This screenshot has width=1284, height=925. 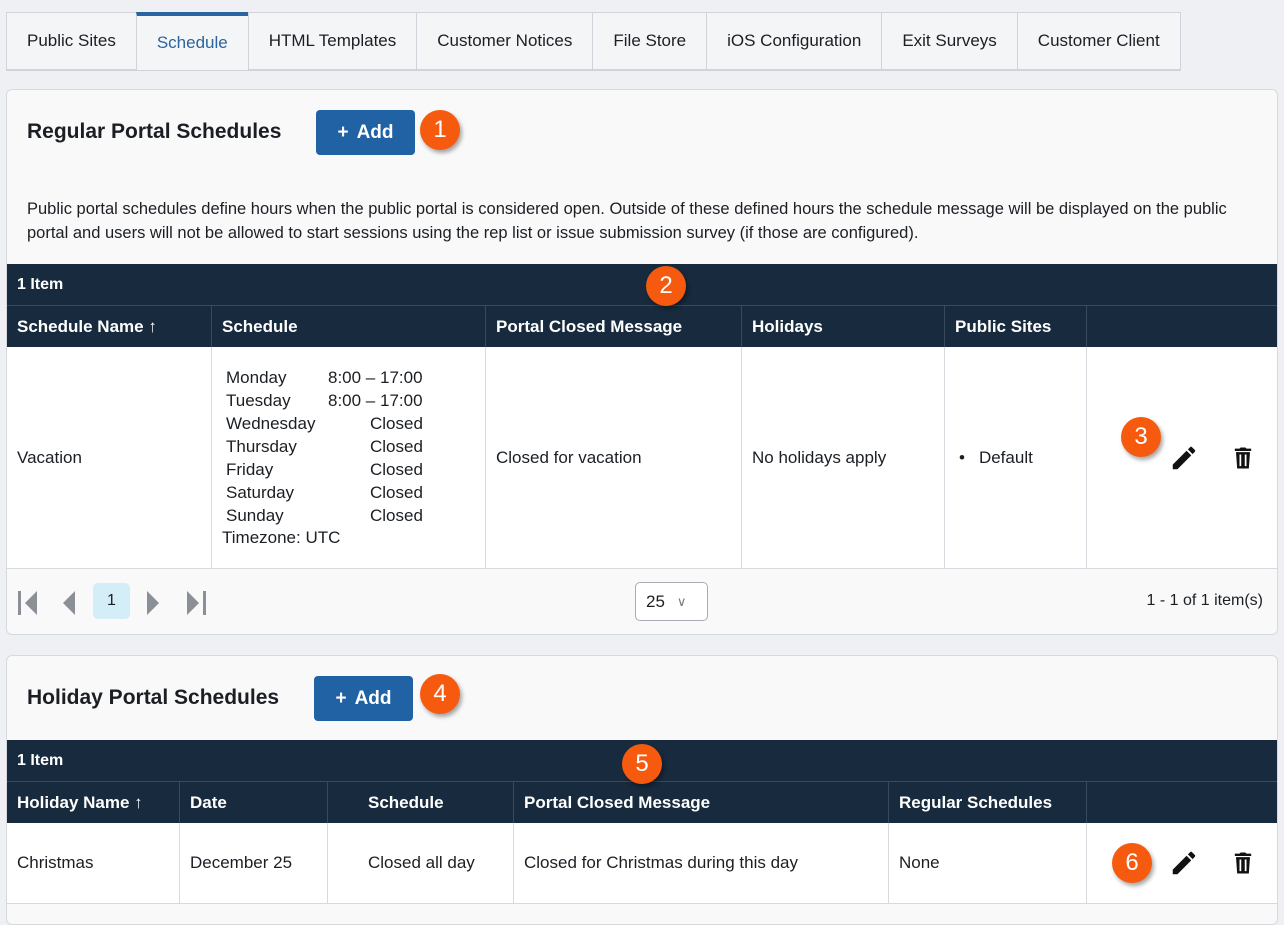 What do you see at coordinates (250, 469) in the screenshot?
I see `schedule-day: Friday` at bounding box center [250, 469].